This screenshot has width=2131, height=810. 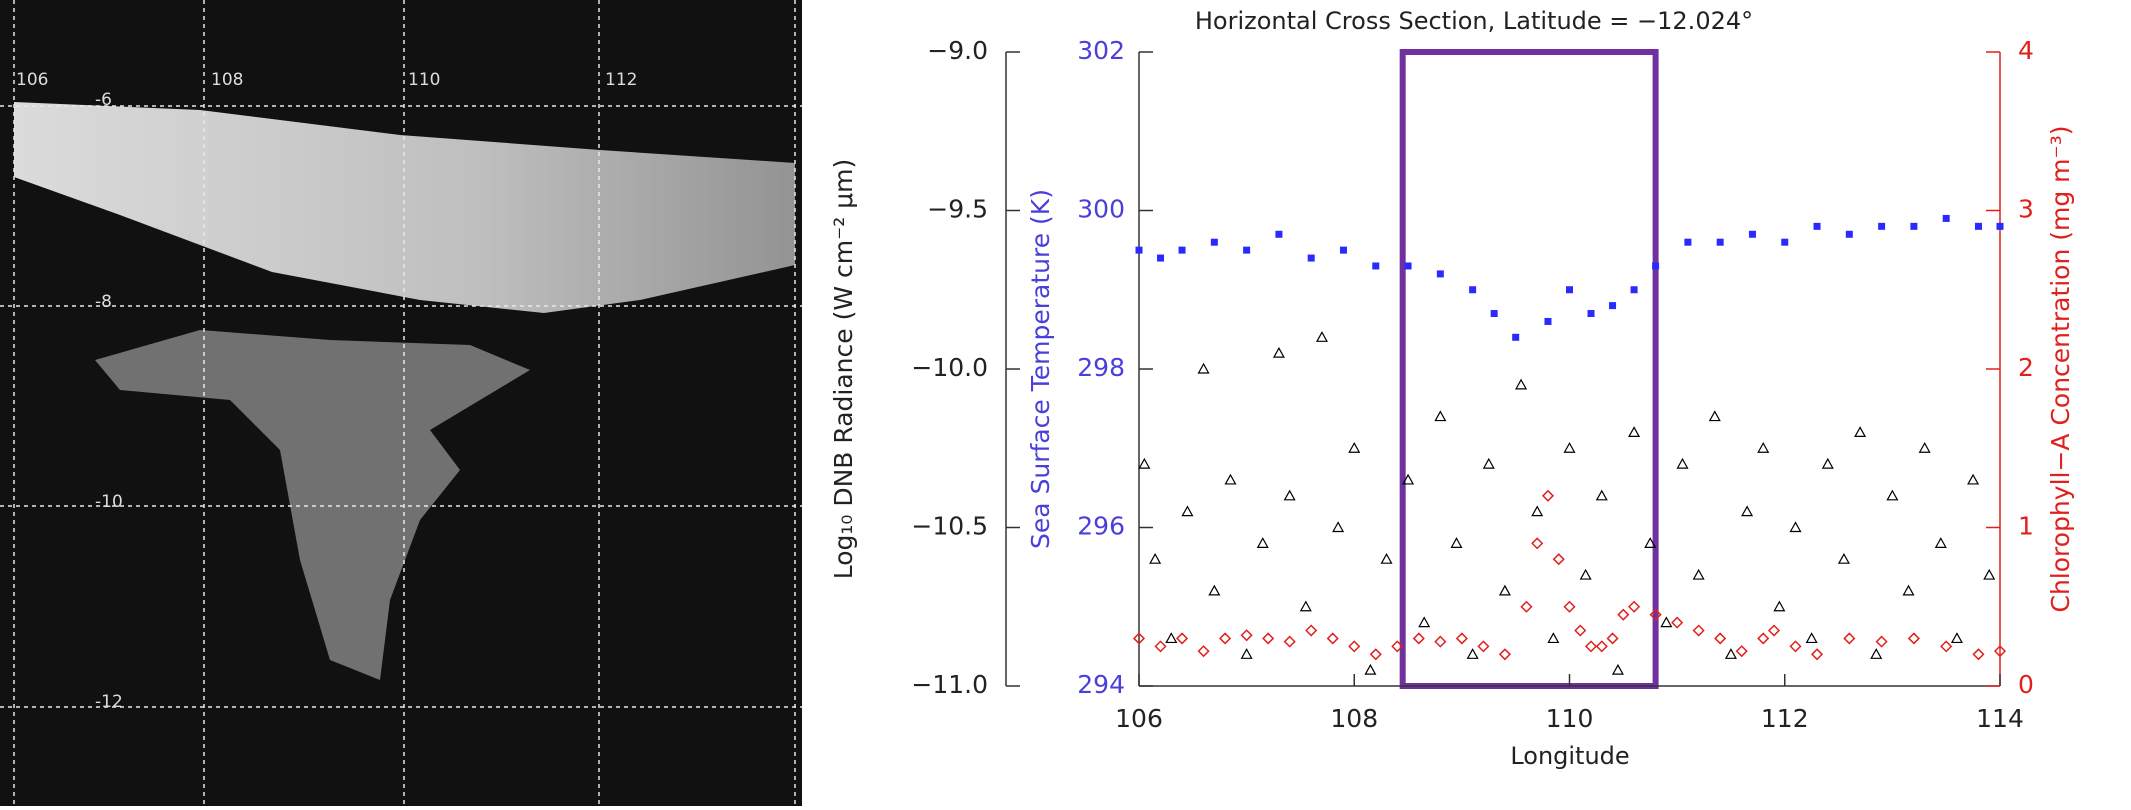 I want to click on x-tick-label: 106, so click(x=1139, y=718).